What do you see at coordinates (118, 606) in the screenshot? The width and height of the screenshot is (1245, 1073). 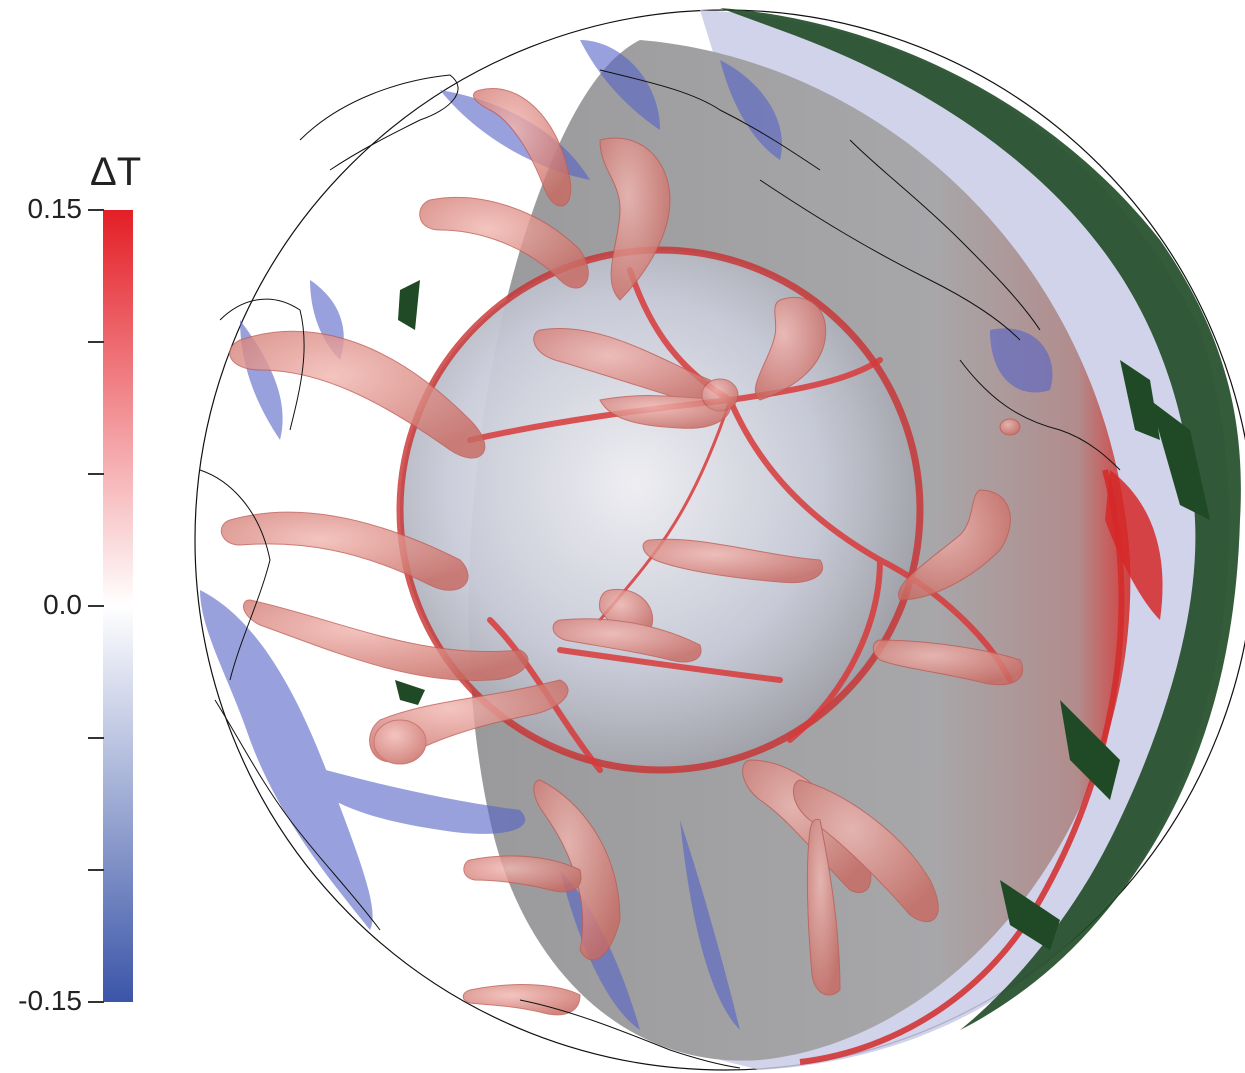 I see `colorbar-gradient` at bounding box center [118, 606].